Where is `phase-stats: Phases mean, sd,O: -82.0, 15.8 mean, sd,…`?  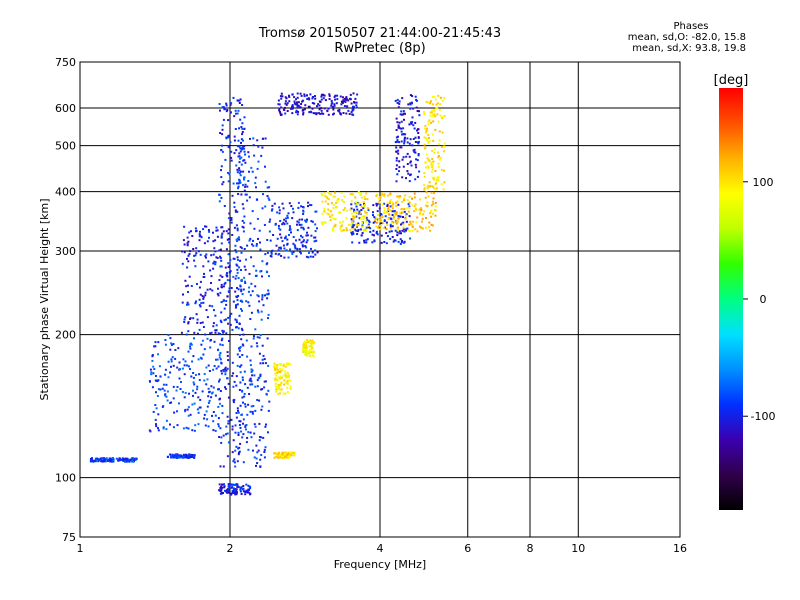
phase-stats: Phases mean, sd,O: -82.0, 15.8 mean, sd,… is located at coordinates (671, 37).